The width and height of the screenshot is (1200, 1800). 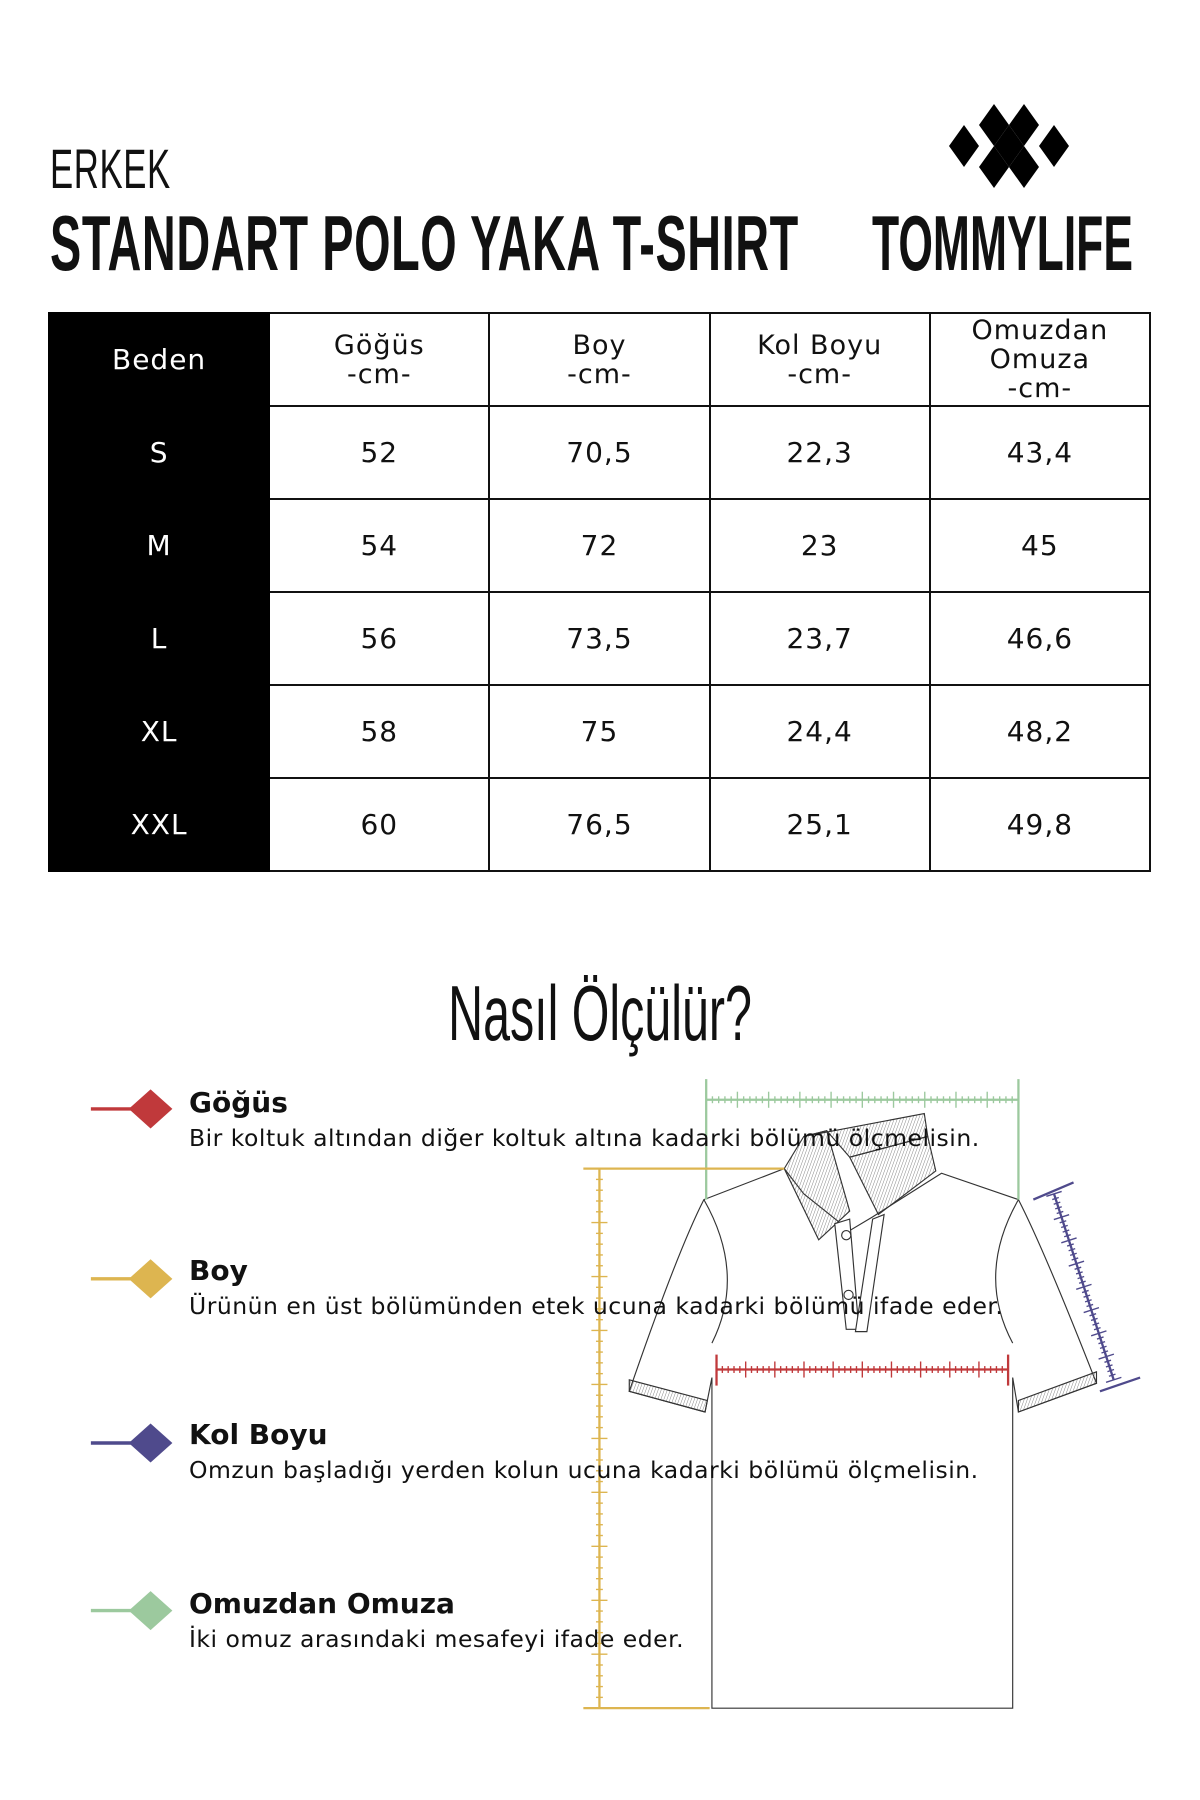 I want to click on header-label: Omuzdan, so click(x=1040, y=330).